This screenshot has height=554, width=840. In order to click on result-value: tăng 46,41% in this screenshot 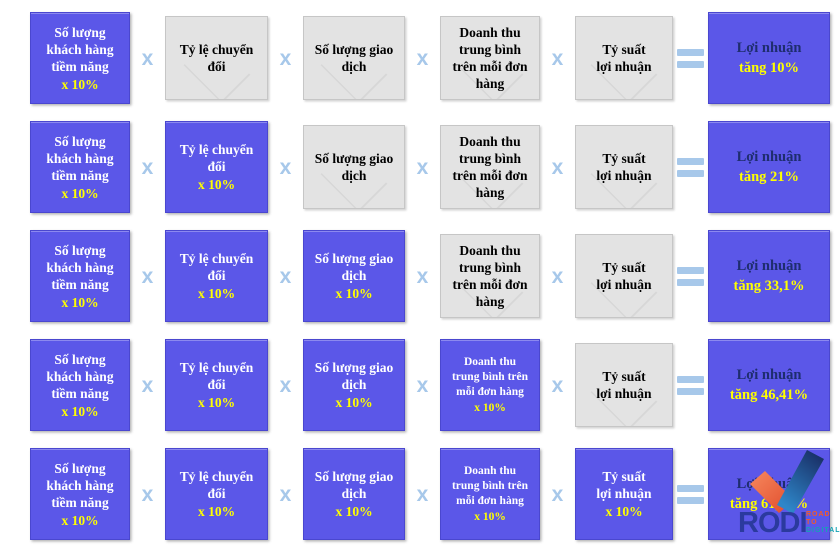, I will do `click(769, 394)`.